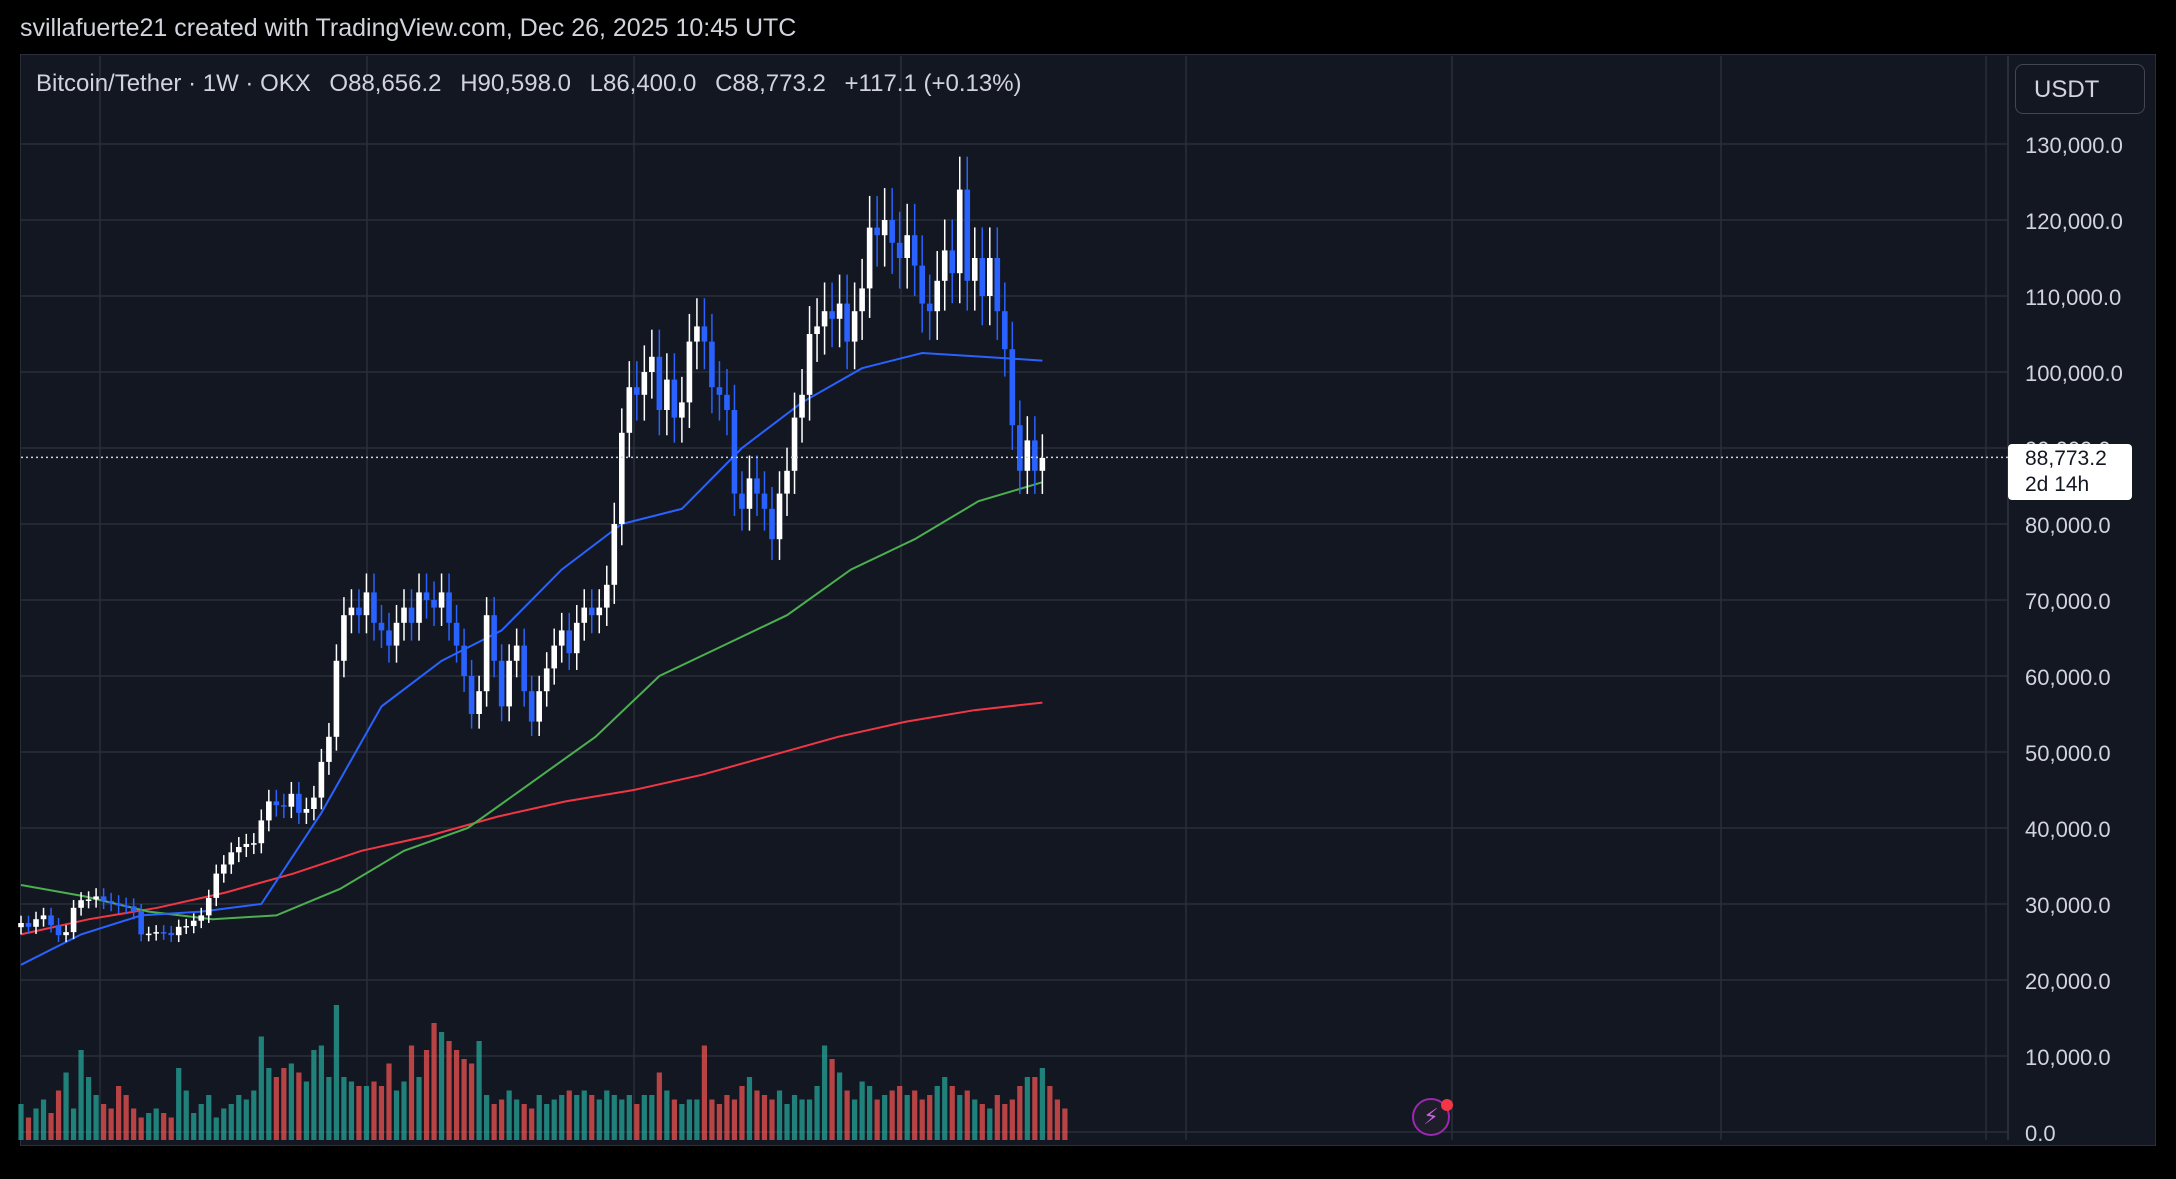  What do you see at coordinates (2068, 601) in the screenshot?
I see `y-tick-label: 70,000.0` at bounding box center [2068, 601].